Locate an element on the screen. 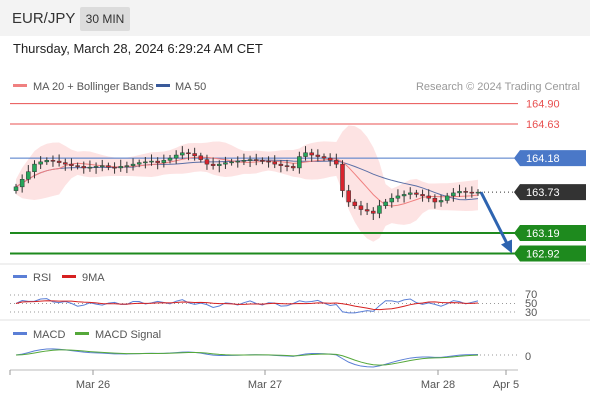 The height and width of the screenshot is (400, 590). price-level-label: 163.19 is located at coordinates (543, 234).